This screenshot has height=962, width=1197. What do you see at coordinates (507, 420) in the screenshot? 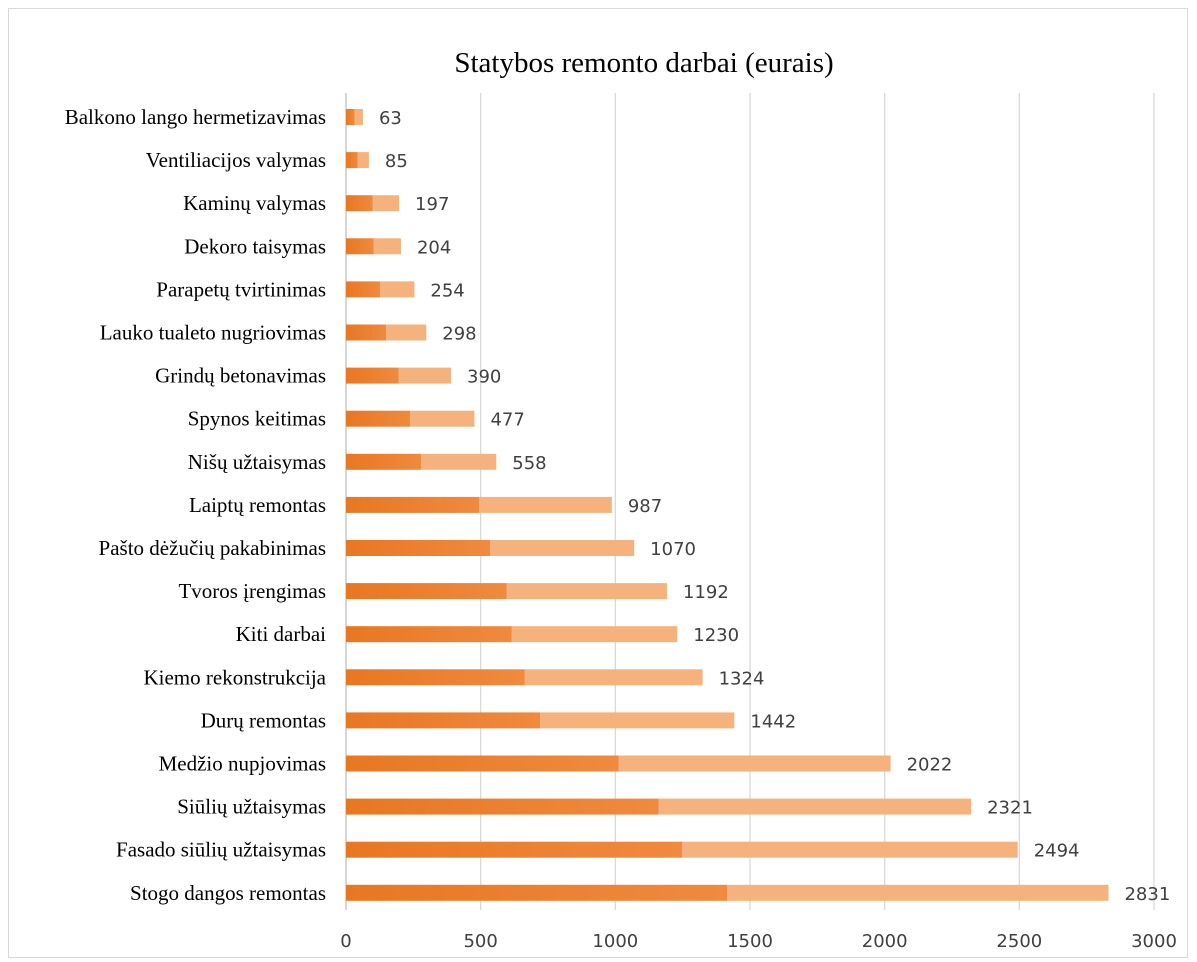
I see `value-label: 477` at bounding box center [507, 420].